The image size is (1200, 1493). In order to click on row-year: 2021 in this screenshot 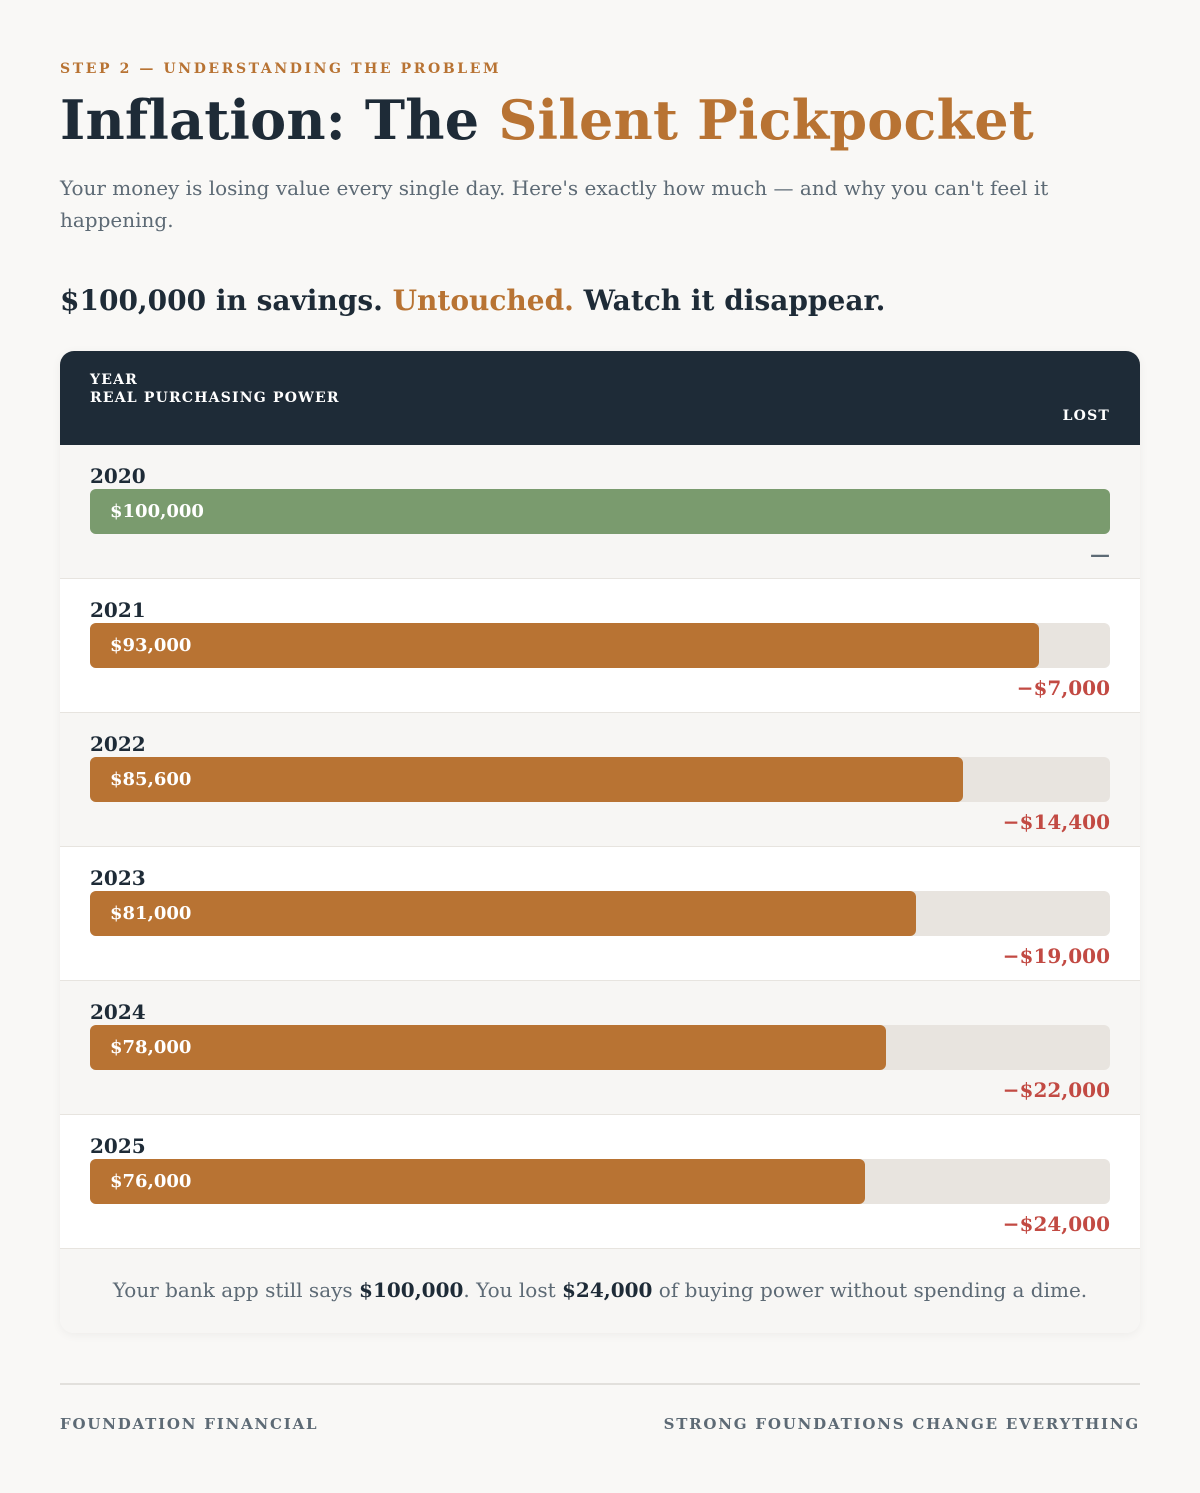, I will do `click(118, 610)`.